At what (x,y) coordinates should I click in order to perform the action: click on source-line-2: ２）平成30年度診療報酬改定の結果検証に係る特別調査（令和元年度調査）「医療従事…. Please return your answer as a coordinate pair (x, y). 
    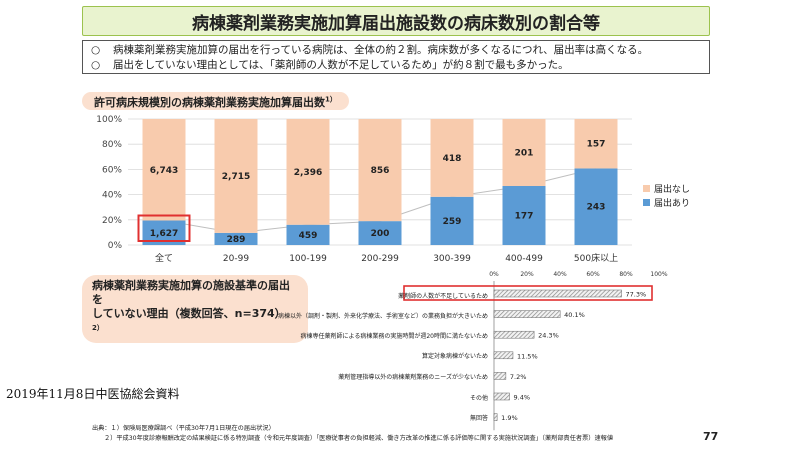
    Looking at the image, I should click on (359, 438).